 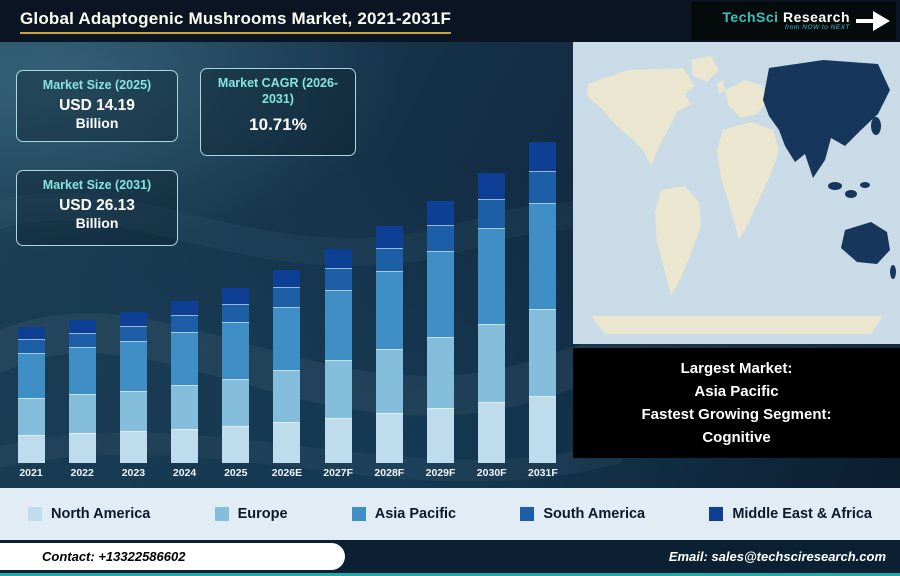 I want to click on bar-x-label: 2027F, so click(x=338, y=473).